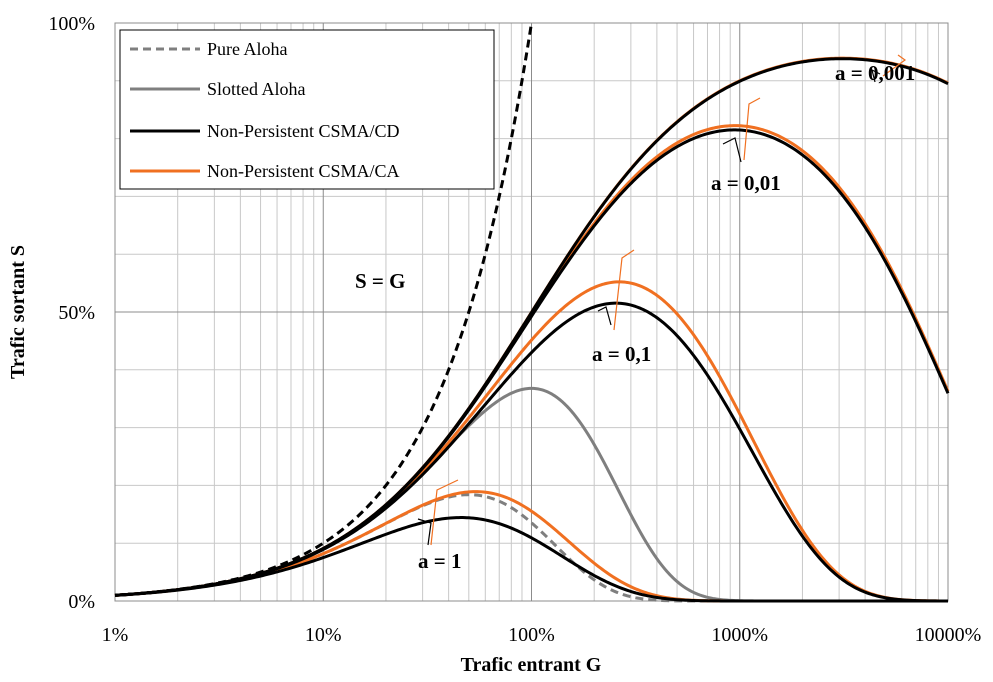 This screenshot has width=993, height=682. Describe the element at coordinates (621, 354) in the screenshot. I see `annotation-a-0-1: a = 0,1` at that location.